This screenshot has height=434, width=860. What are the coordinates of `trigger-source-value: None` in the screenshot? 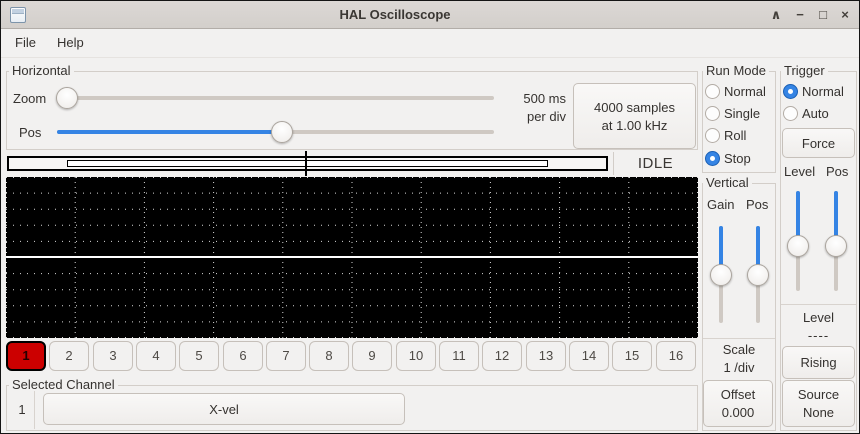 It's located at (818, 412).